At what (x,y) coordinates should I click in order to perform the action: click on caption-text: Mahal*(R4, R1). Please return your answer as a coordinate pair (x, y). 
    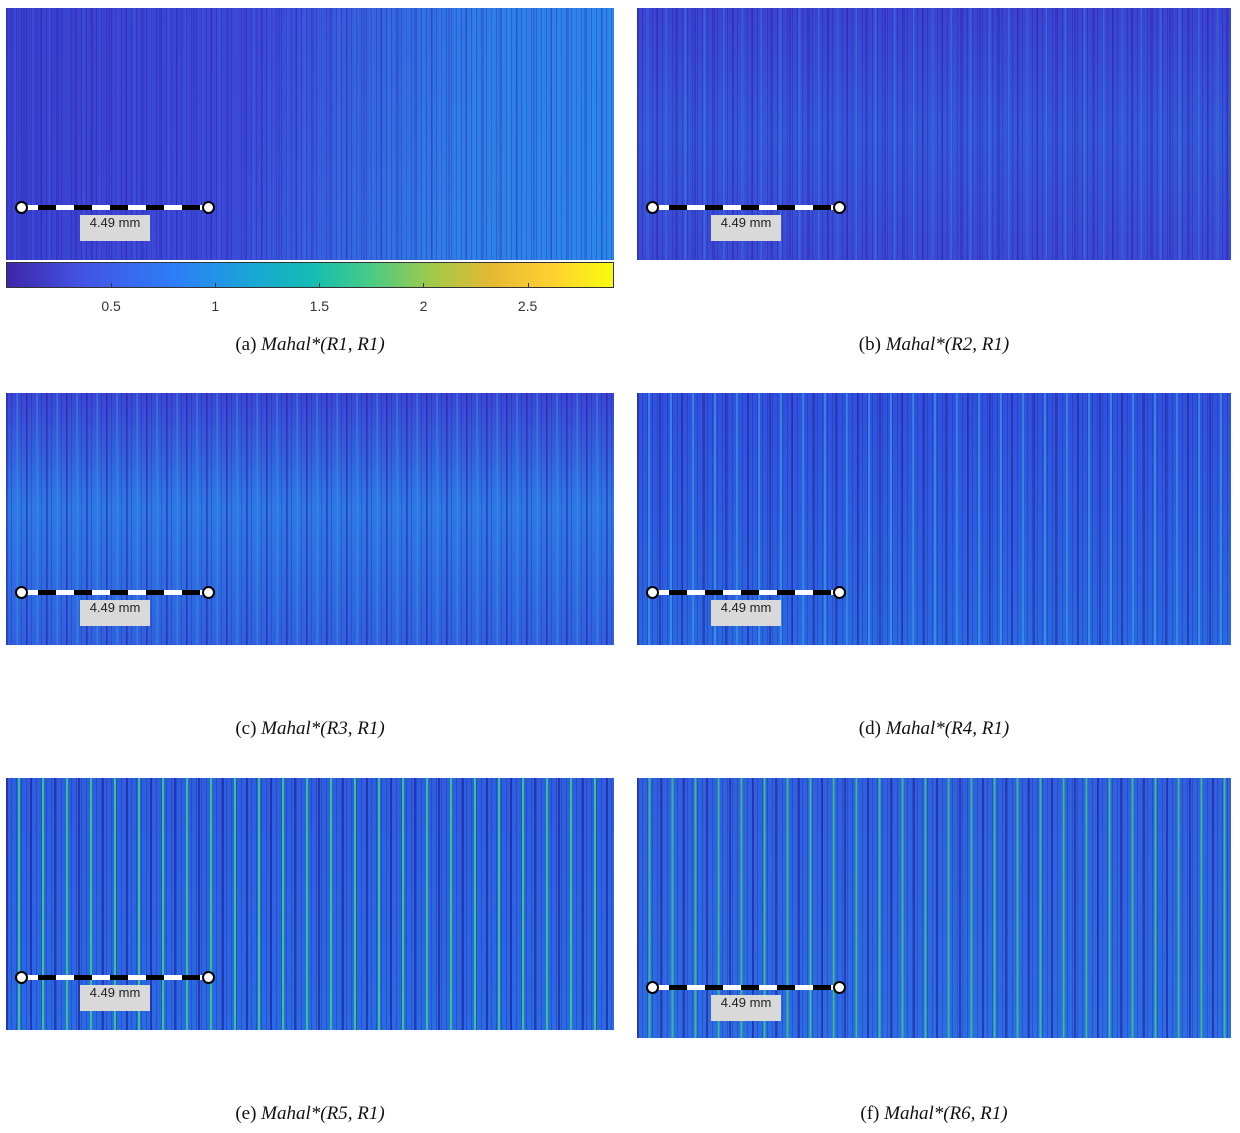
    Looking at the image, I should click on (947, 728).